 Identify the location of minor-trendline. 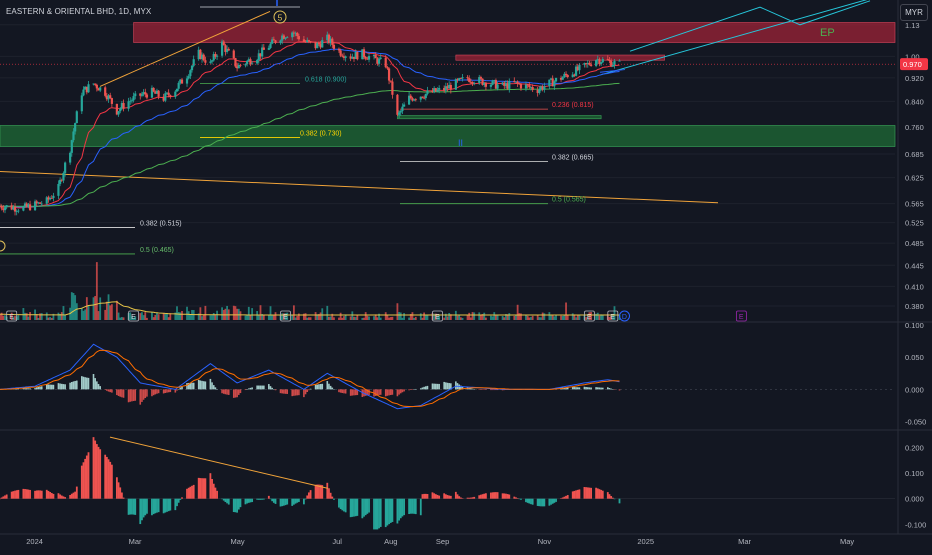
(612, 71).